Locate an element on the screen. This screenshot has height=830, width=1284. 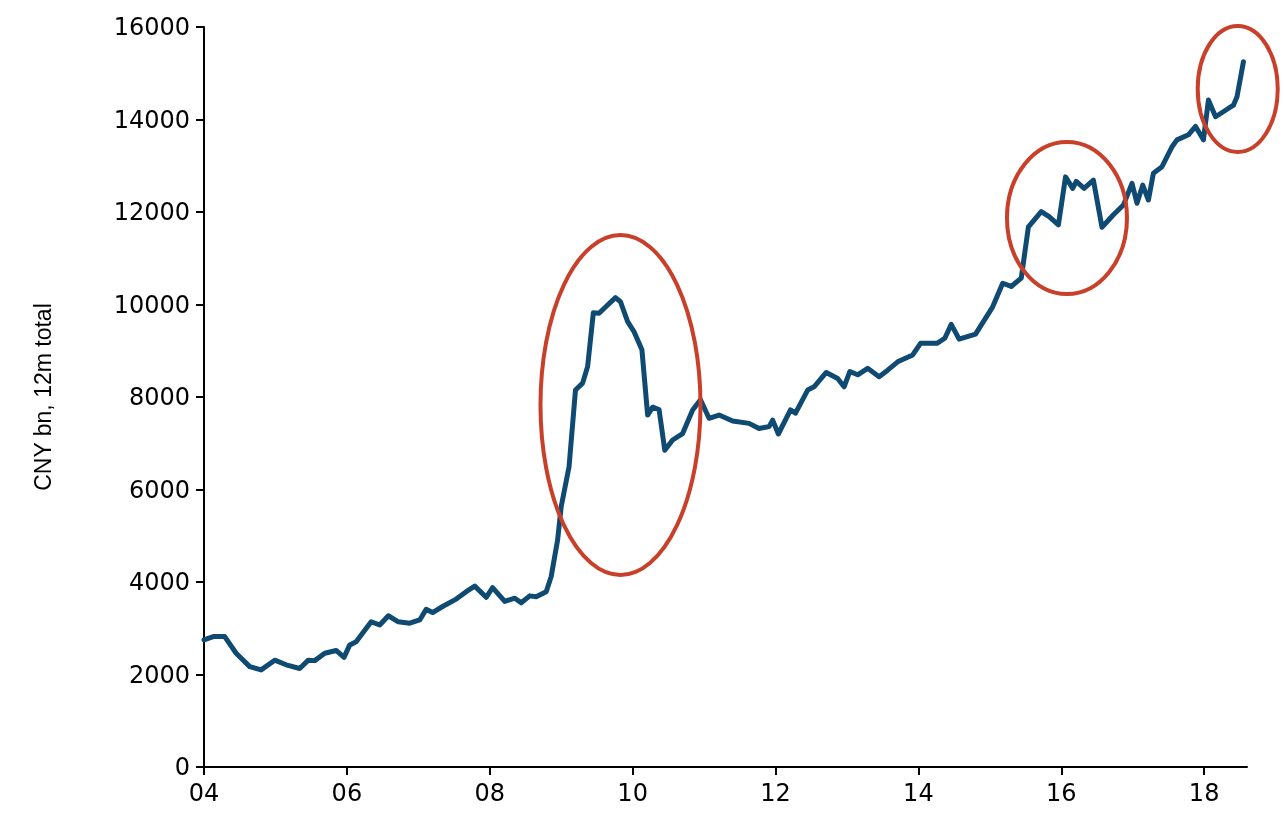
x-tick-label: 14 is located at coordinates (918, 793).